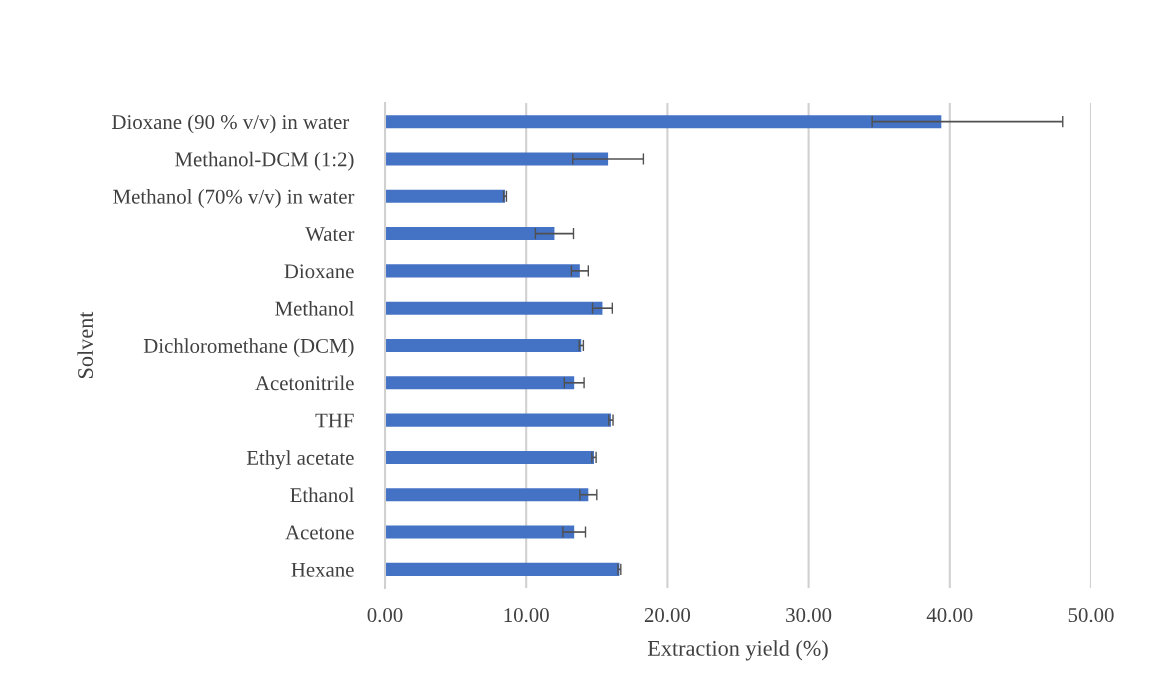 The height and width of the screenshot is (690, 1155). What do you see at coordinates (319, 532) in the screenshot?
I see `y-tick-label: Acetone` at bounding box center [319, 532].